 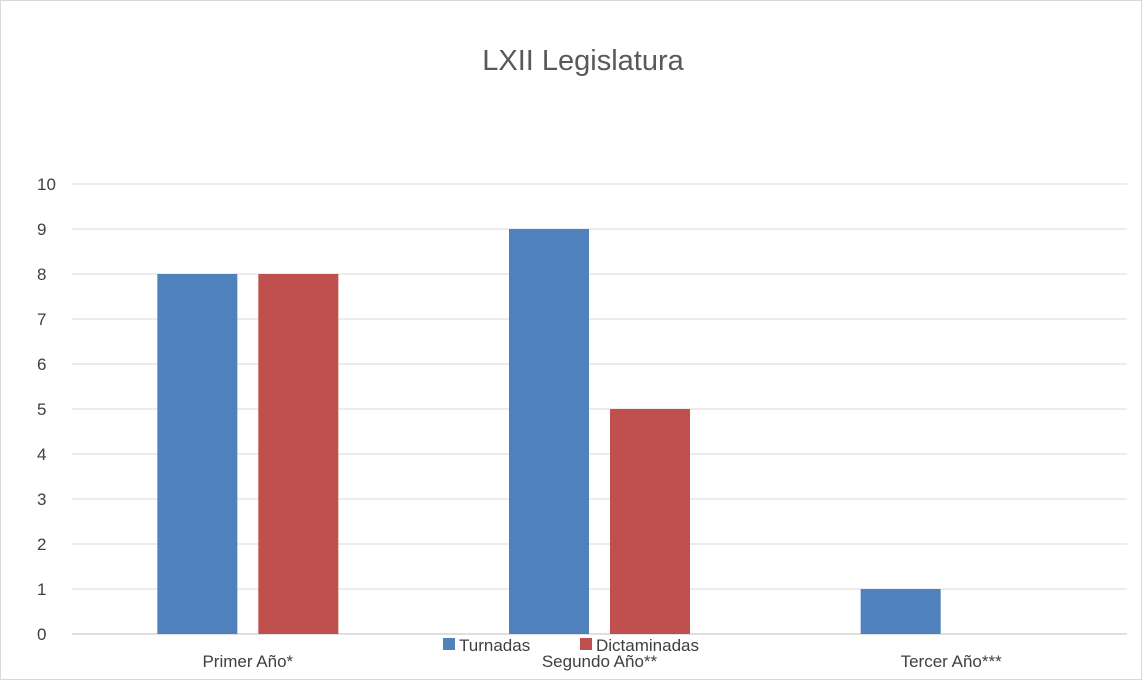 I want to click on legend-swatch-dictaminadas, so click(x=586, y=644).